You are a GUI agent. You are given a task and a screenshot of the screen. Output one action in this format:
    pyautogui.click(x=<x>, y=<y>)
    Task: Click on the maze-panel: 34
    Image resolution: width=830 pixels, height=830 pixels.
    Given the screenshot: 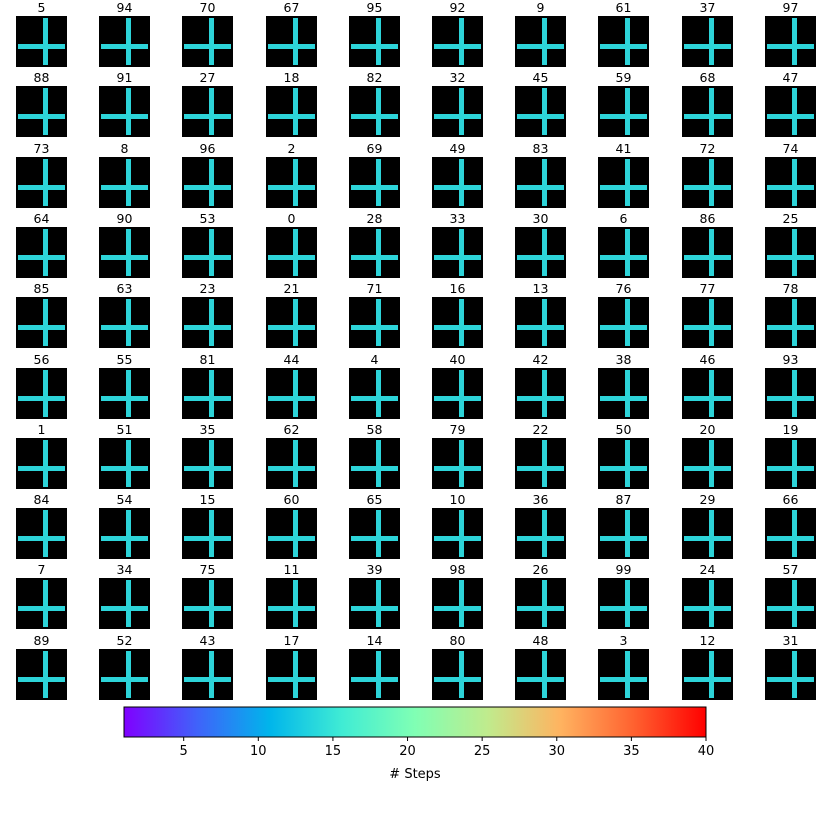 What is the action you would take?
    pyautogui.click(x=124, y=595)
    